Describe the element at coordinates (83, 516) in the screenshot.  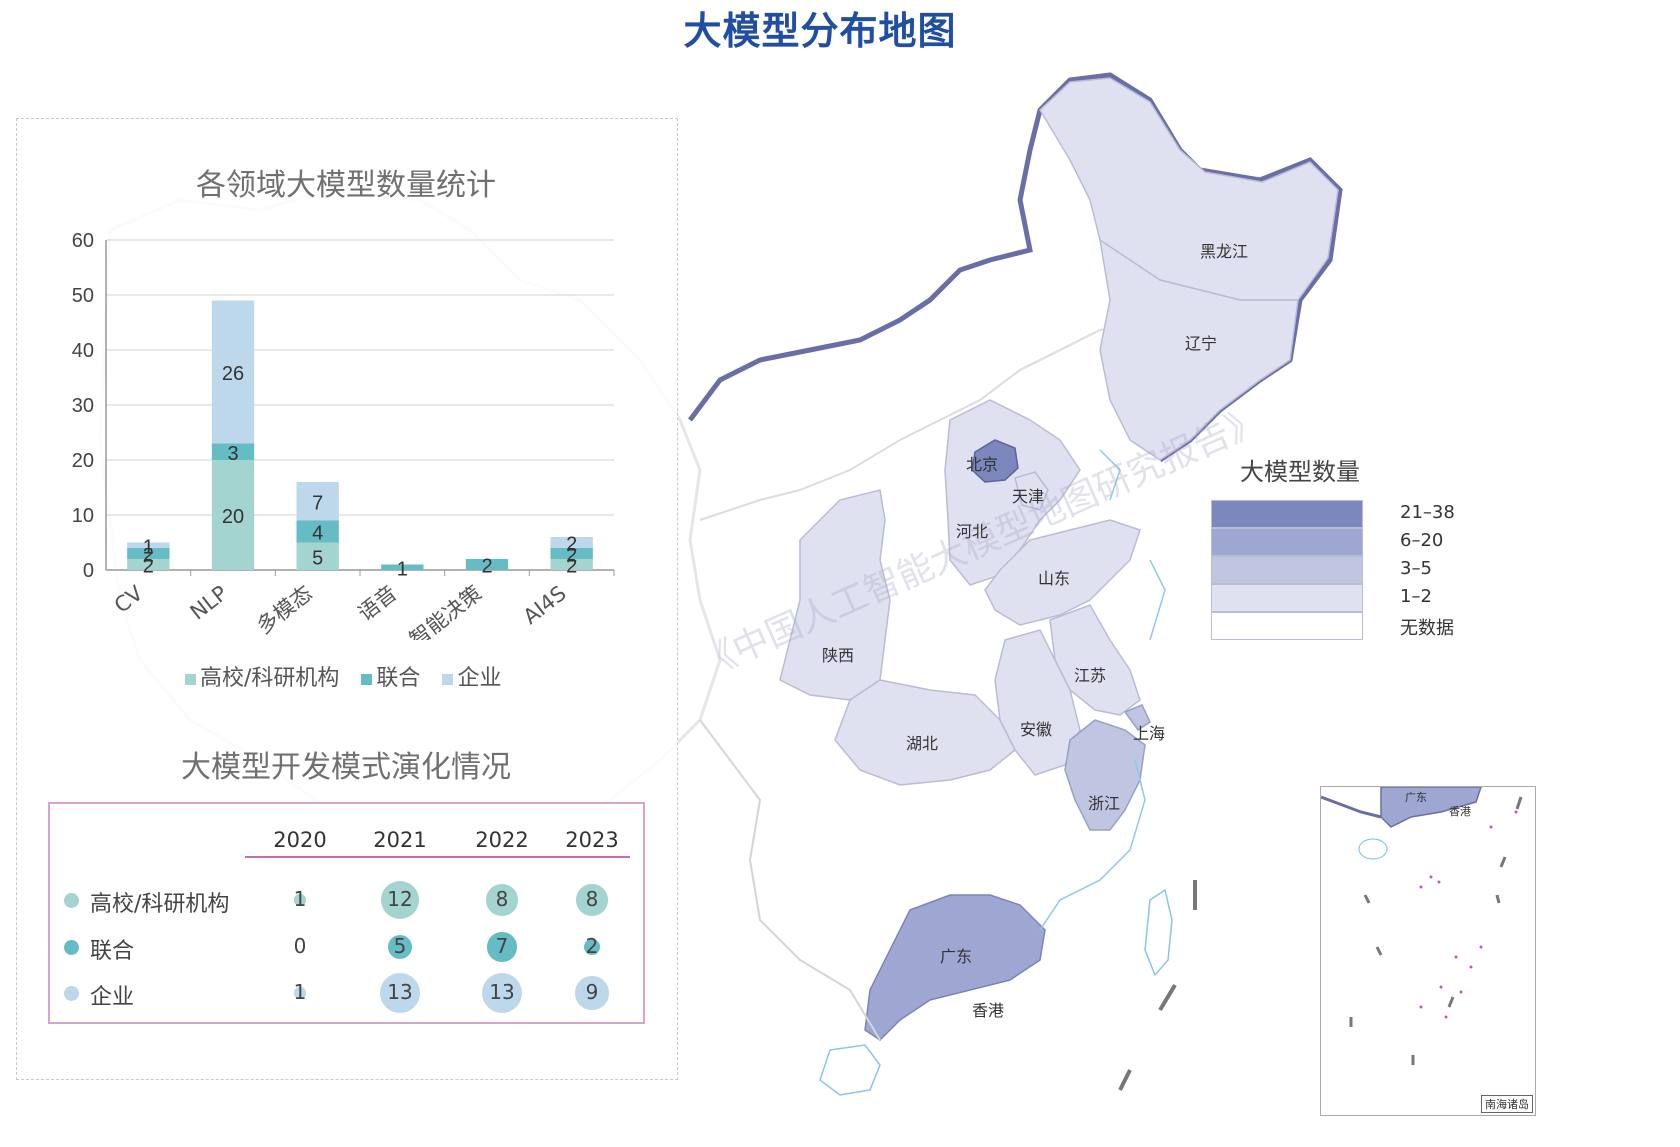
I see `y-tick-label: 10` at that location.